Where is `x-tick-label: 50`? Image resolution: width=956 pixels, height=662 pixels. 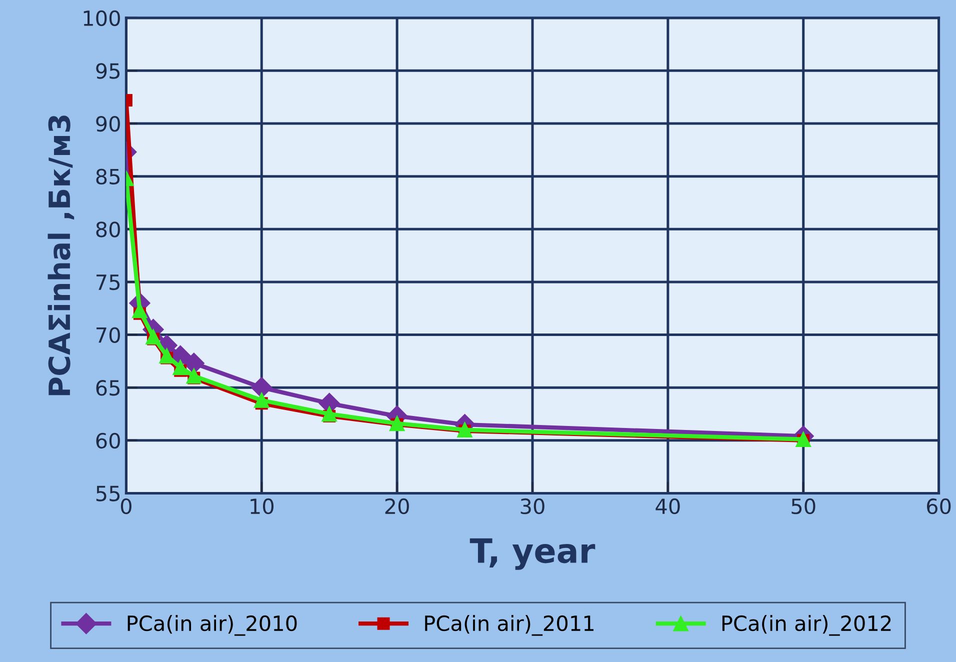
x-tick-label: 50 is located at coordinates (804, 506).